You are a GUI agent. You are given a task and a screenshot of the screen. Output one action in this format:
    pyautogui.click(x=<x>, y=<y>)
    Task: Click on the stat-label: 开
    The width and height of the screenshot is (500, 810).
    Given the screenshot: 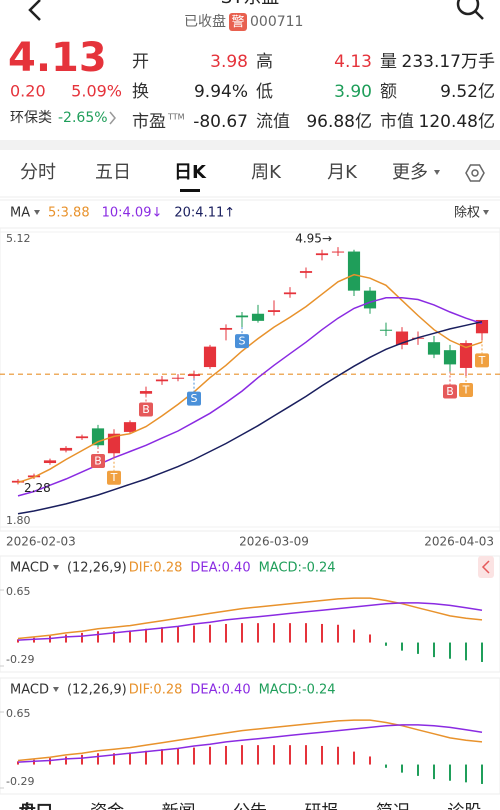 What is the action you would take?
    pyautogui.click(x=140, y=62)
    